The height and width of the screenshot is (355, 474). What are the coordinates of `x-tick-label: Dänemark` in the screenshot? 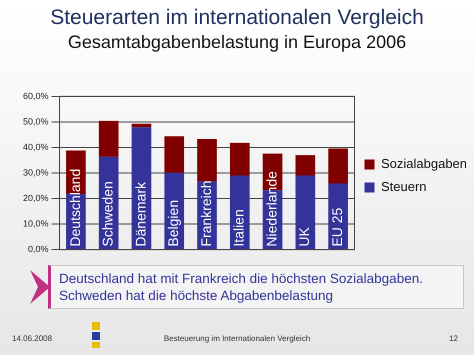 It's located at (140, 214).